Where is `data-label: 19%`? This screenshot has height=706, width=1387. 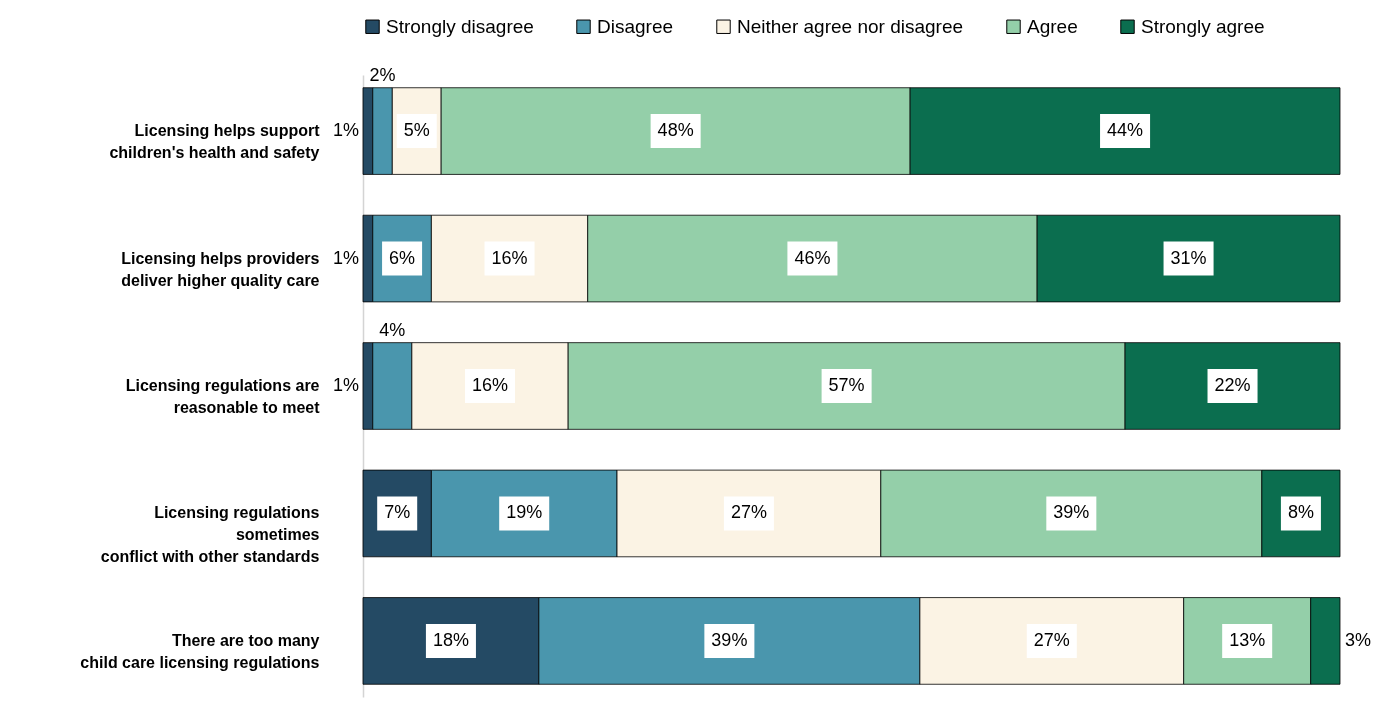 data-label: 19% is located at coordinates (524, 512).